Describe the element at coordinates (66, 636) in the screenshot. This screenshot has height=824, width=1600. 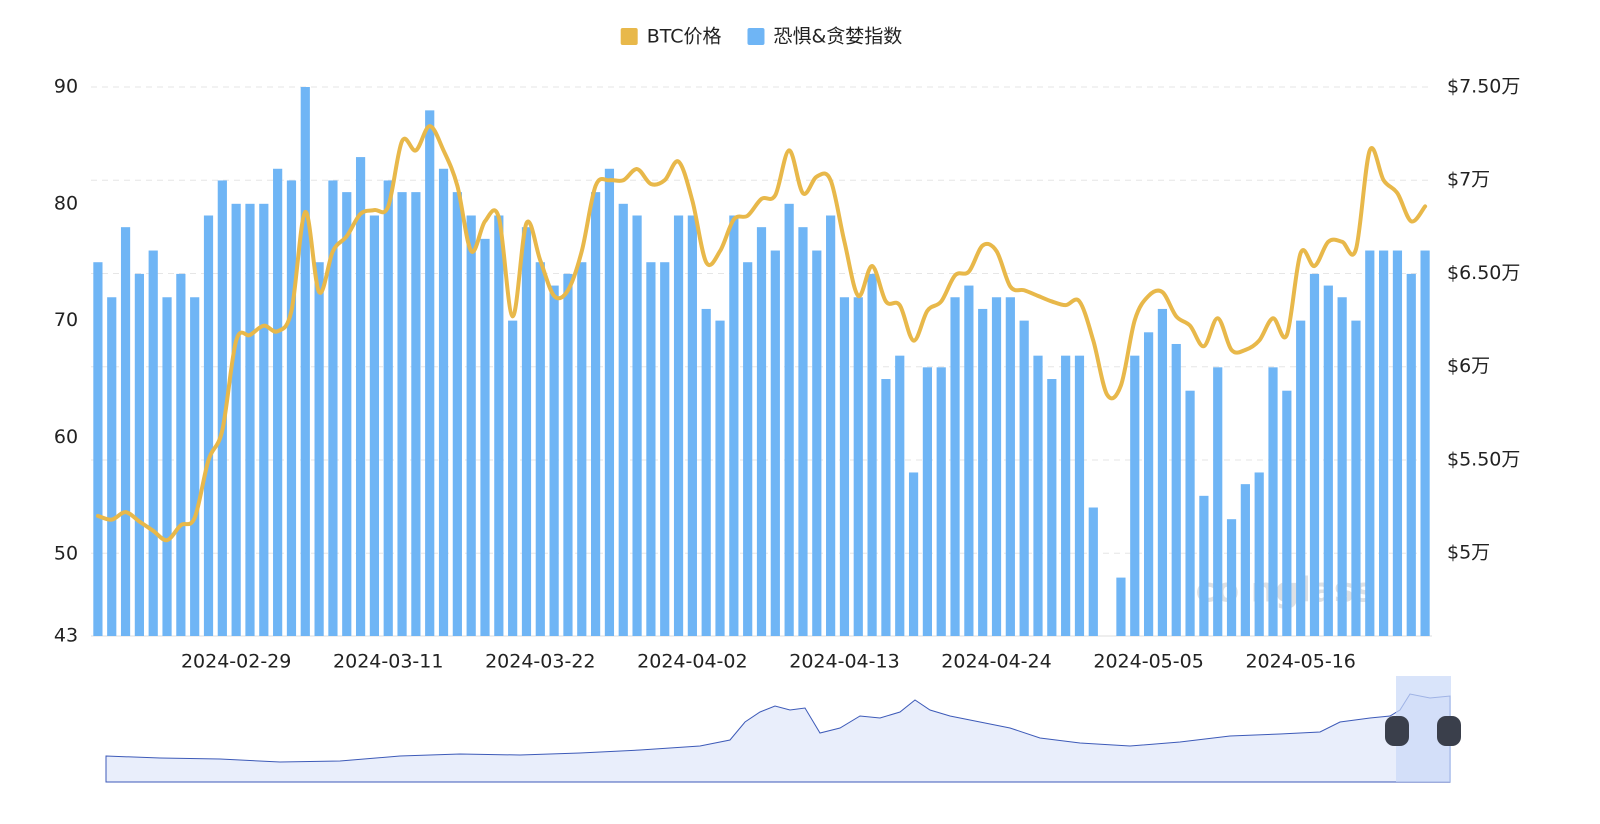
I see `y-tick-label: 43` at that location.